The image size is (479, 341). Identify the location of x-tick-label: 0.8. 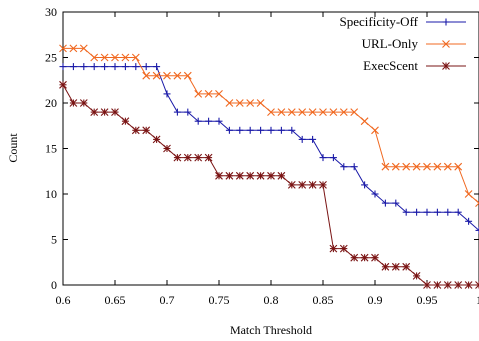
(271, 300).